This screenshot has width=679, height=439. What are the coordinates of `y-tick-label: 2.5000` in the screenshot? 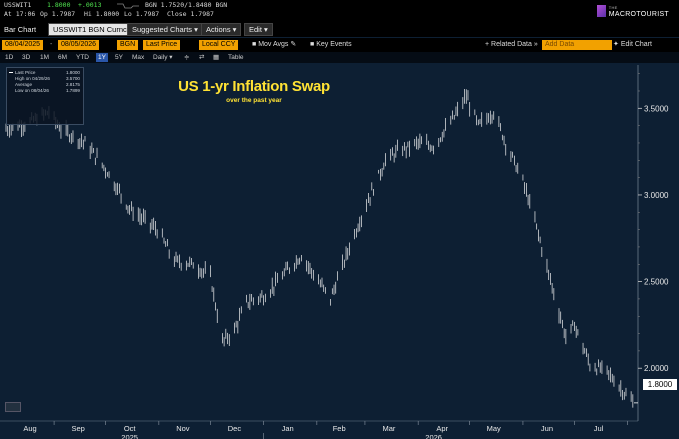 It's located at (656, 282).